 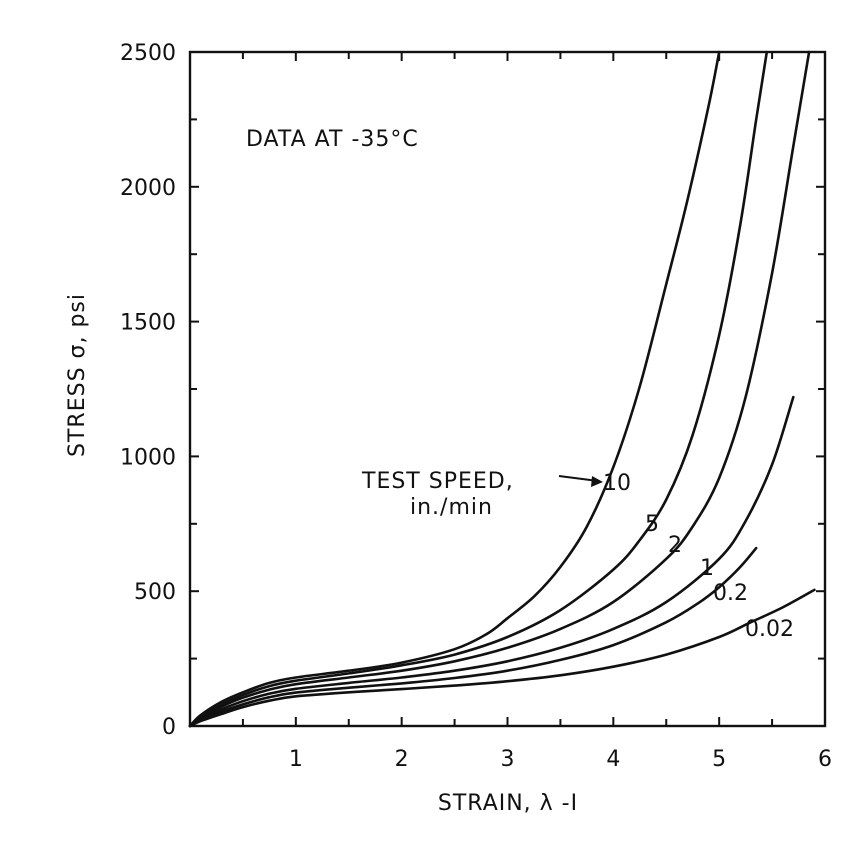 I want to click on series-label-0-2: 0.2, so click(x=730, y=593).